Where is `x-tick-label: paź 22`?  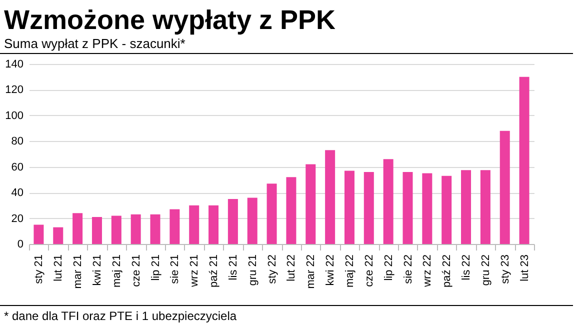
x-tick-label: paź 22 is located at coordinates (447, 271).